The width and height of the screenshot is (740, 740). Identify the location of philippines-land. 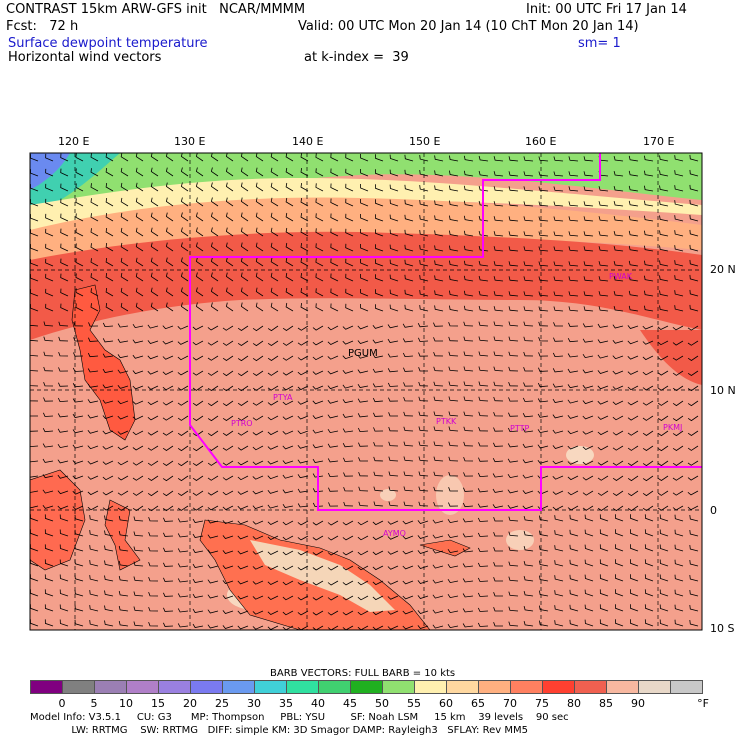
(103, 362).